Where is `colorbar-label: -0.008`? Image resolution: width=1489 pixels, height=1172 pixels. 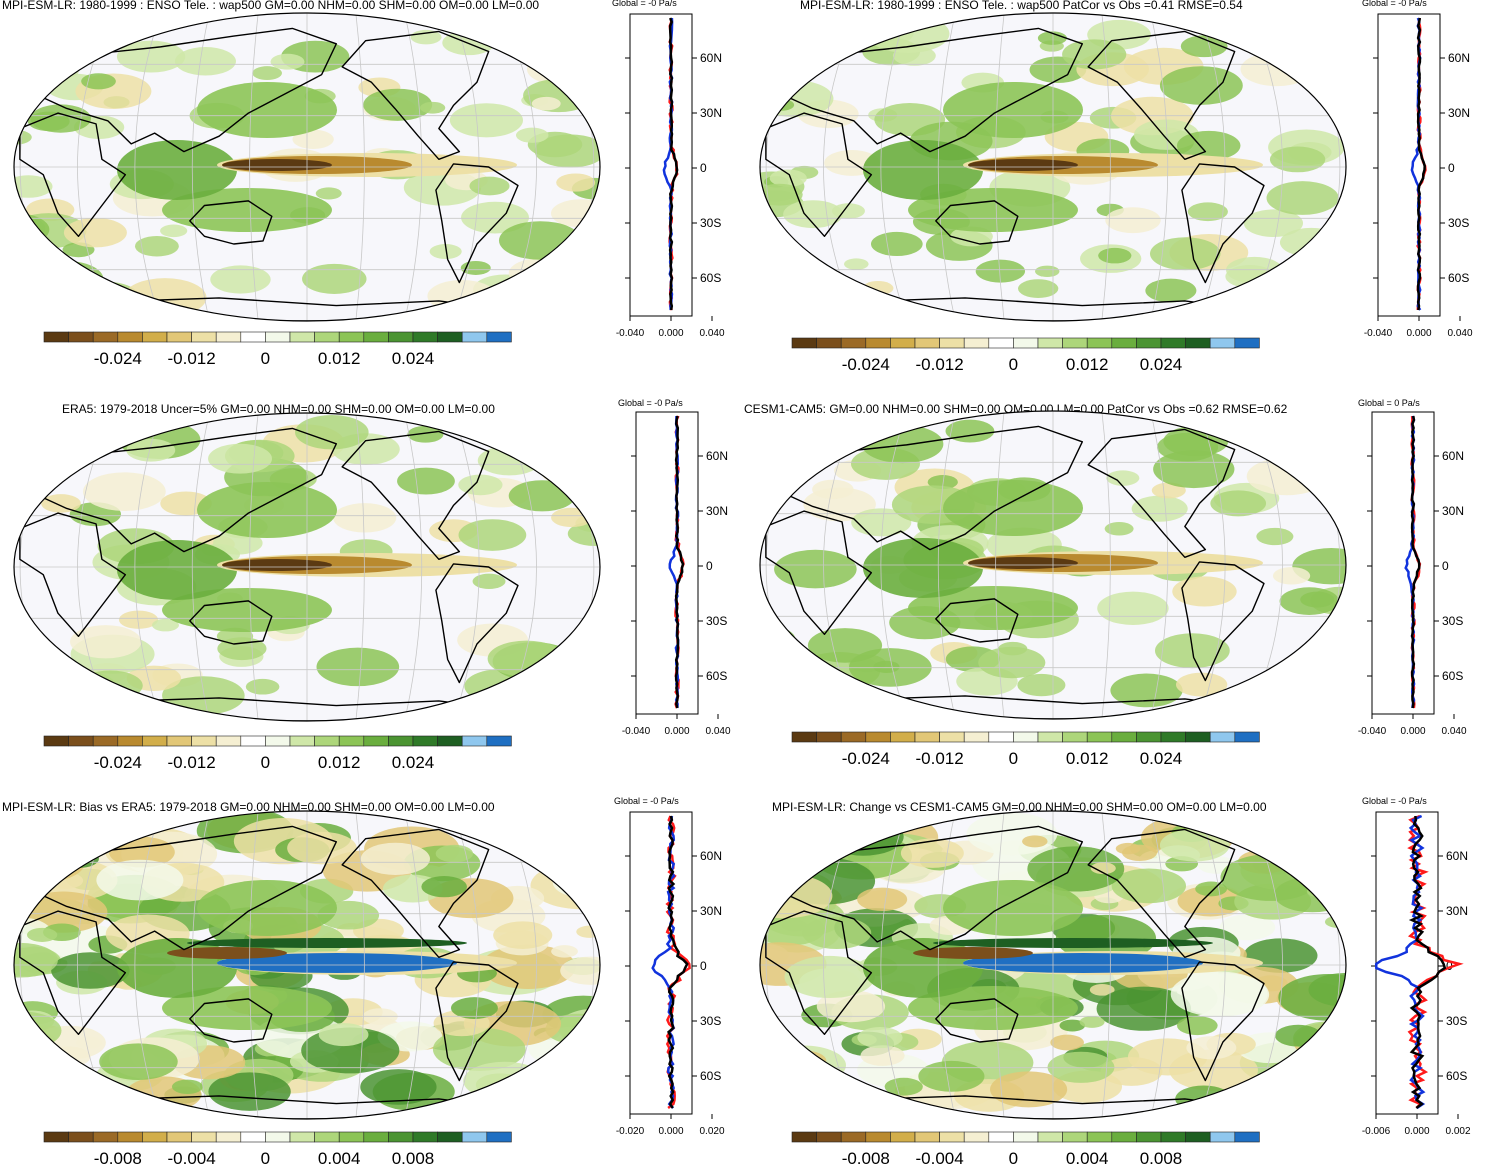 colorbar-label: -0.008 is located at coordinates (866, 1158).